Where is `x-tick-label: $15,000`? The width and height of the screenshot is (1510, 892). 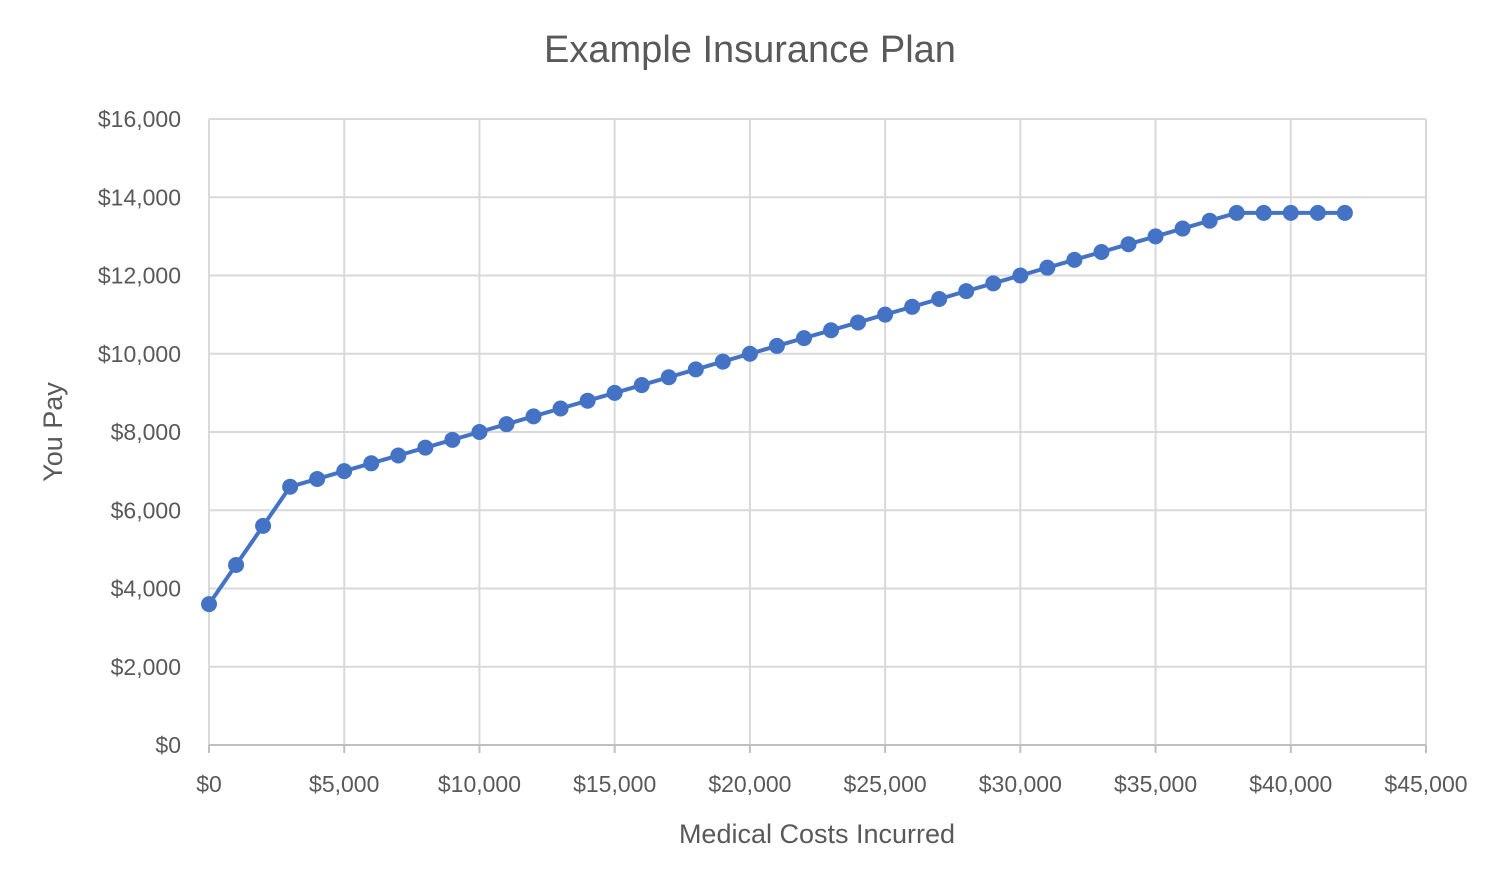 x-tick-label: $15,000 is located at coordinates (614, 784).